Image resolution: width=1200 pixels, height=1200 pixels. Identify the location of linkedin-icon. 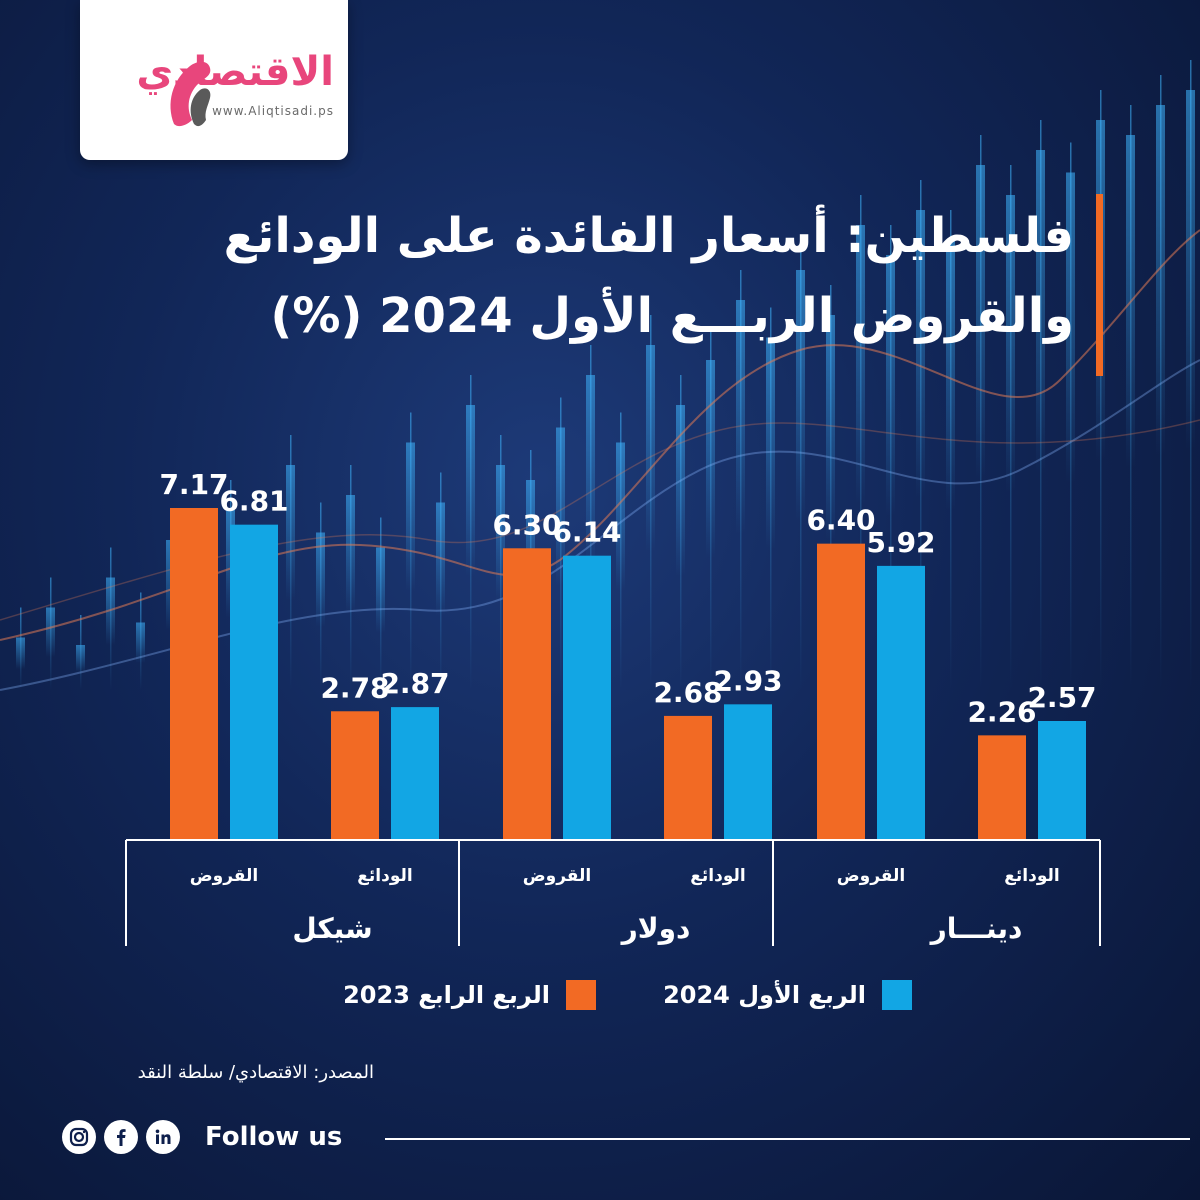
(163, 1137).